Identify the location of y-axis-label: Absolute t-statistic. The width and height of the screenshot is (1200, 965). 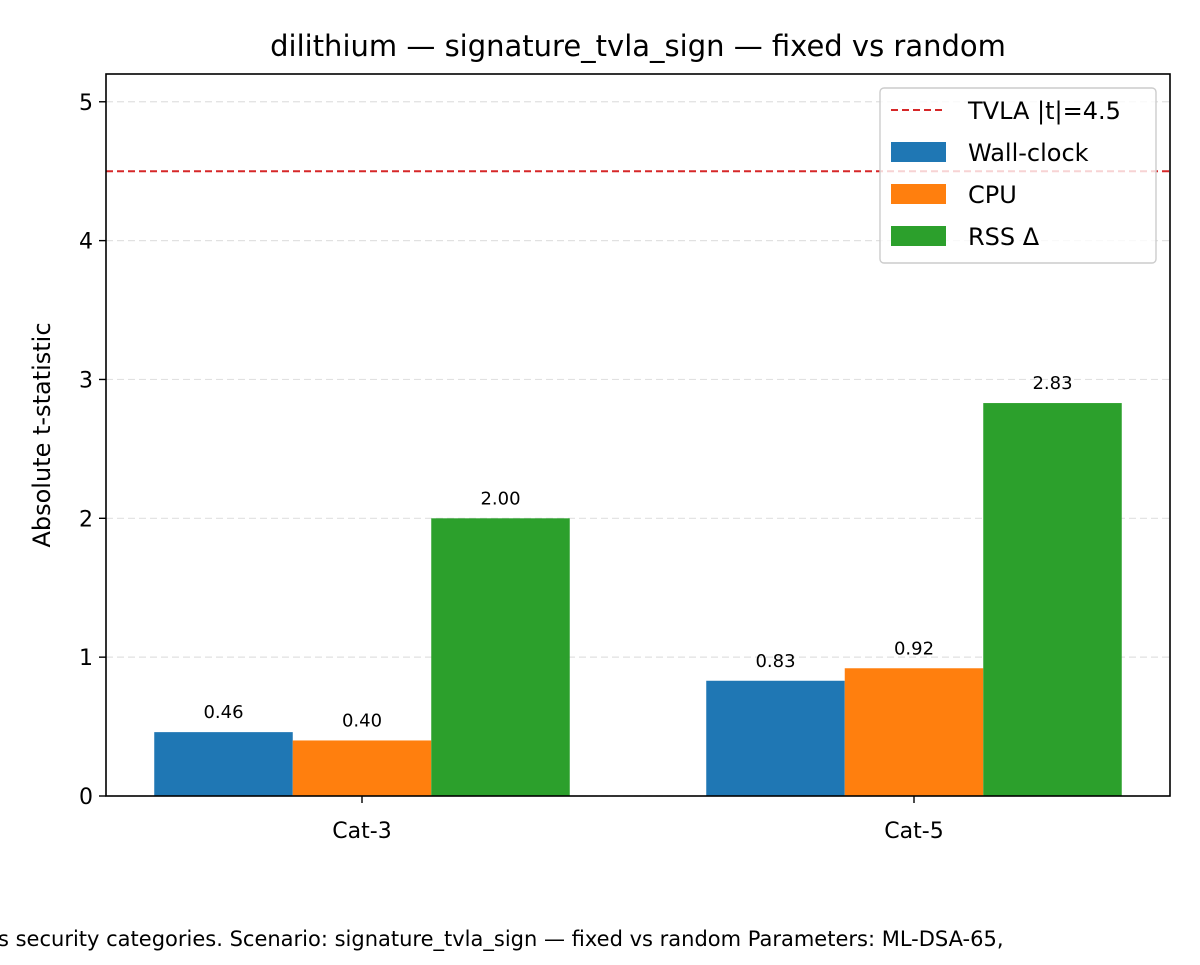
(42, 434).